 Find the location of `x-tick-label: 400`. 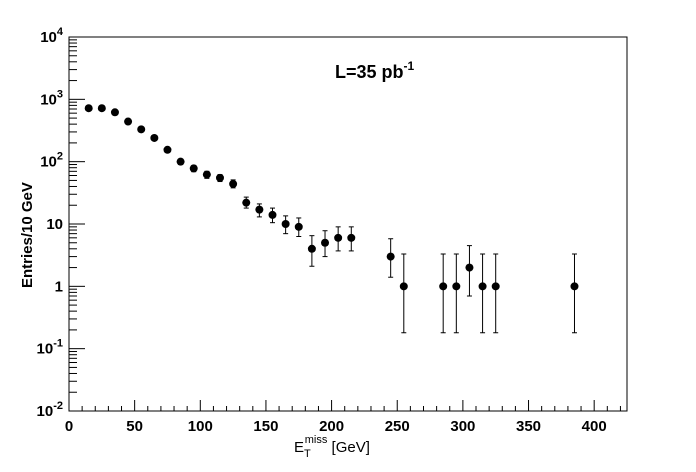

x-tick-label: 400 is located at coordinates (594, 426).